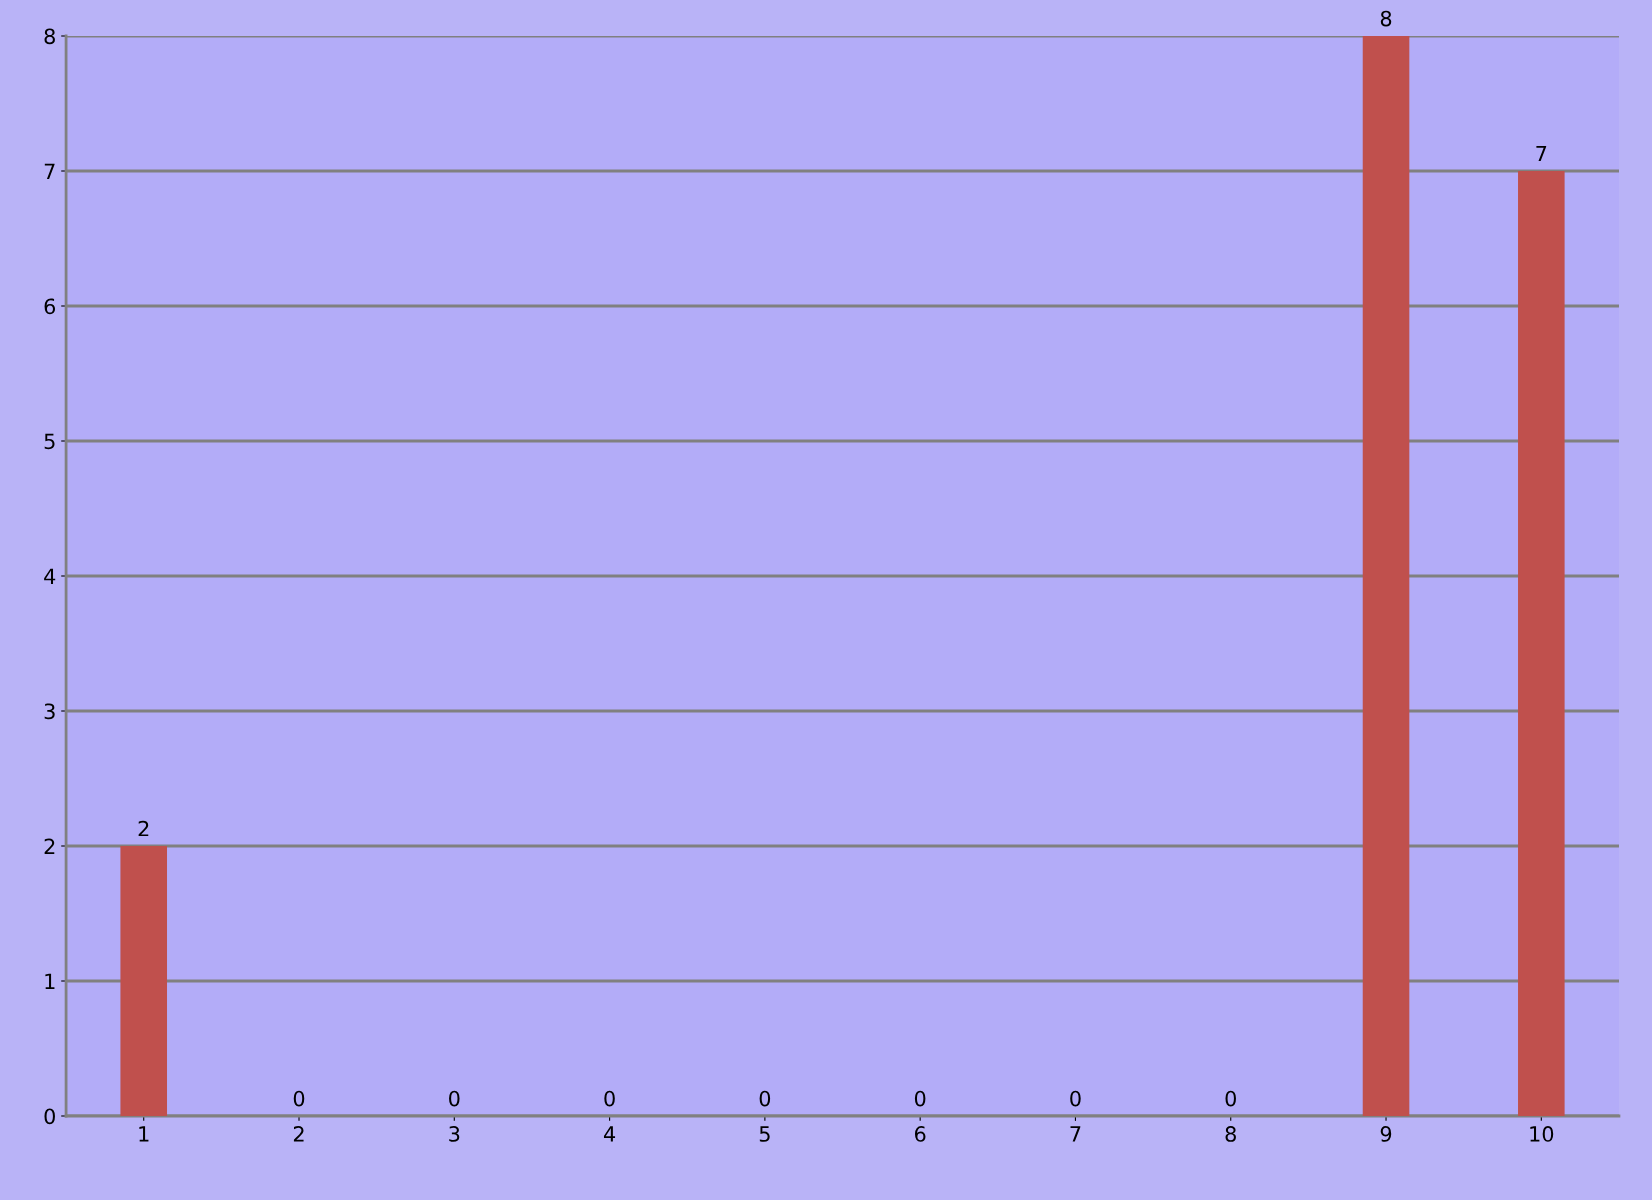 This screenshot has height=1200, width=1652. I want to click on y-tick-label: 4, so click(50, 576).